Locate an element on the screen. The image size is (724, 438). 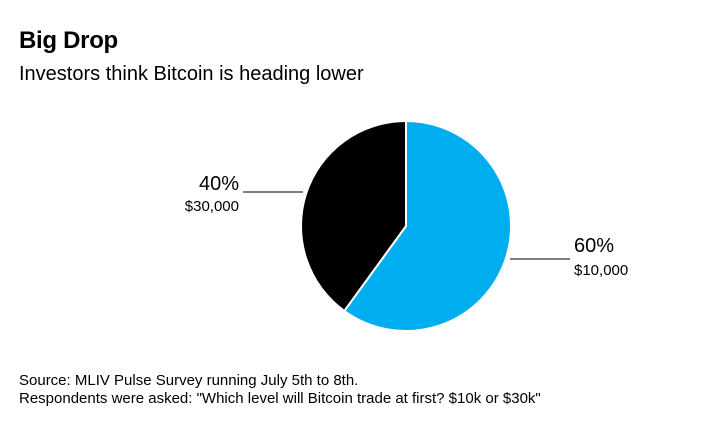
chart-subtitle: Investors think Bitcoin is heading lower is located at coordinates (191, 74).